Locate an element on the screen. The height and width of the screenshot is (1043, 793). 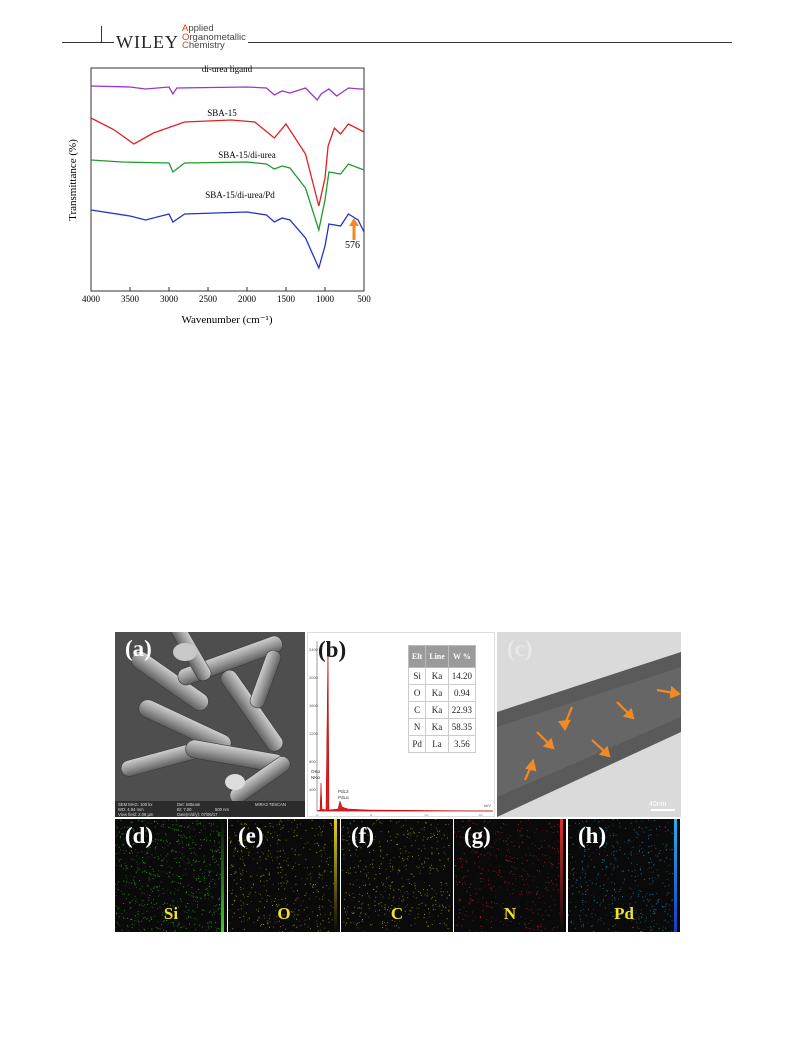
sem-image is located at coordinates (210, 724).